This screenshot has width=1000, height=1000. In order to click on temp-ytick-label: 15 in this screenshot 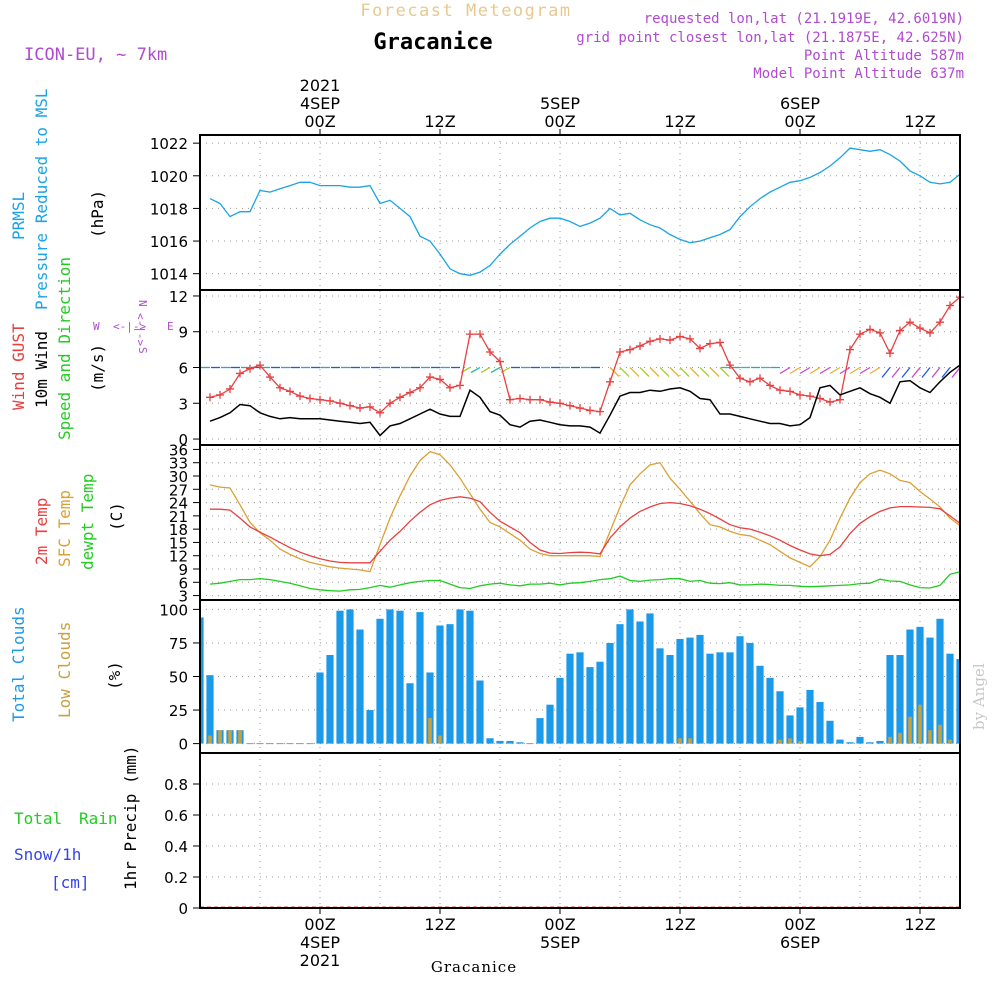, I will do `click(178, 543)`.